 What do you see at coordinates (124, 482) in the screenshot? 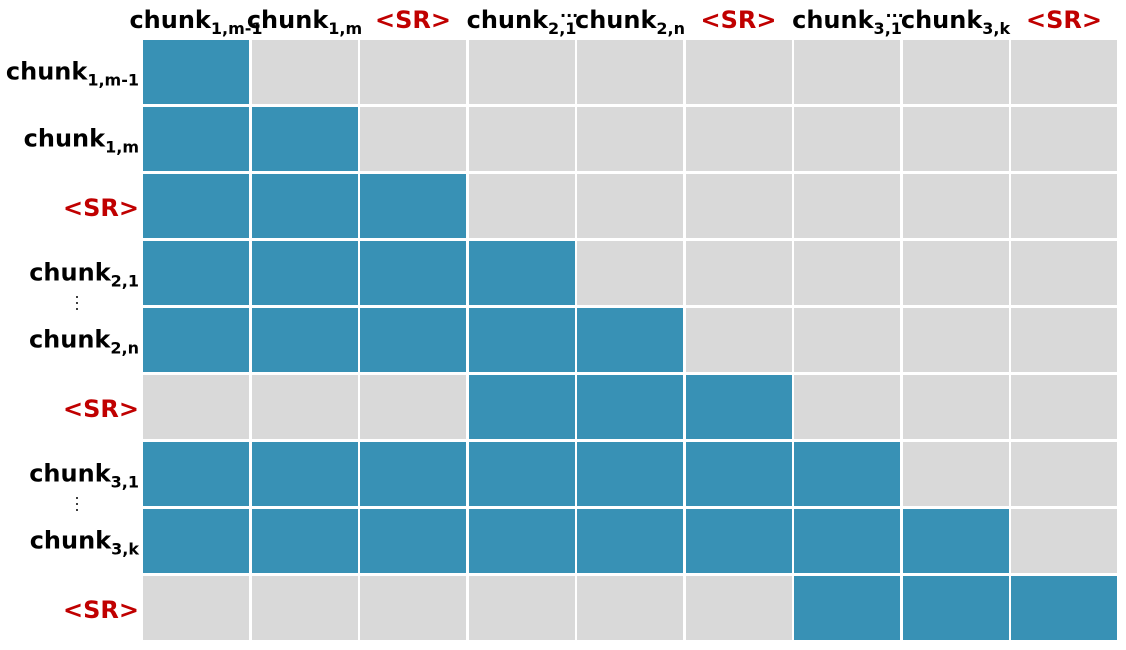
I see `row-label-6-subscript: 3,1` at bounding box center [124, 482].